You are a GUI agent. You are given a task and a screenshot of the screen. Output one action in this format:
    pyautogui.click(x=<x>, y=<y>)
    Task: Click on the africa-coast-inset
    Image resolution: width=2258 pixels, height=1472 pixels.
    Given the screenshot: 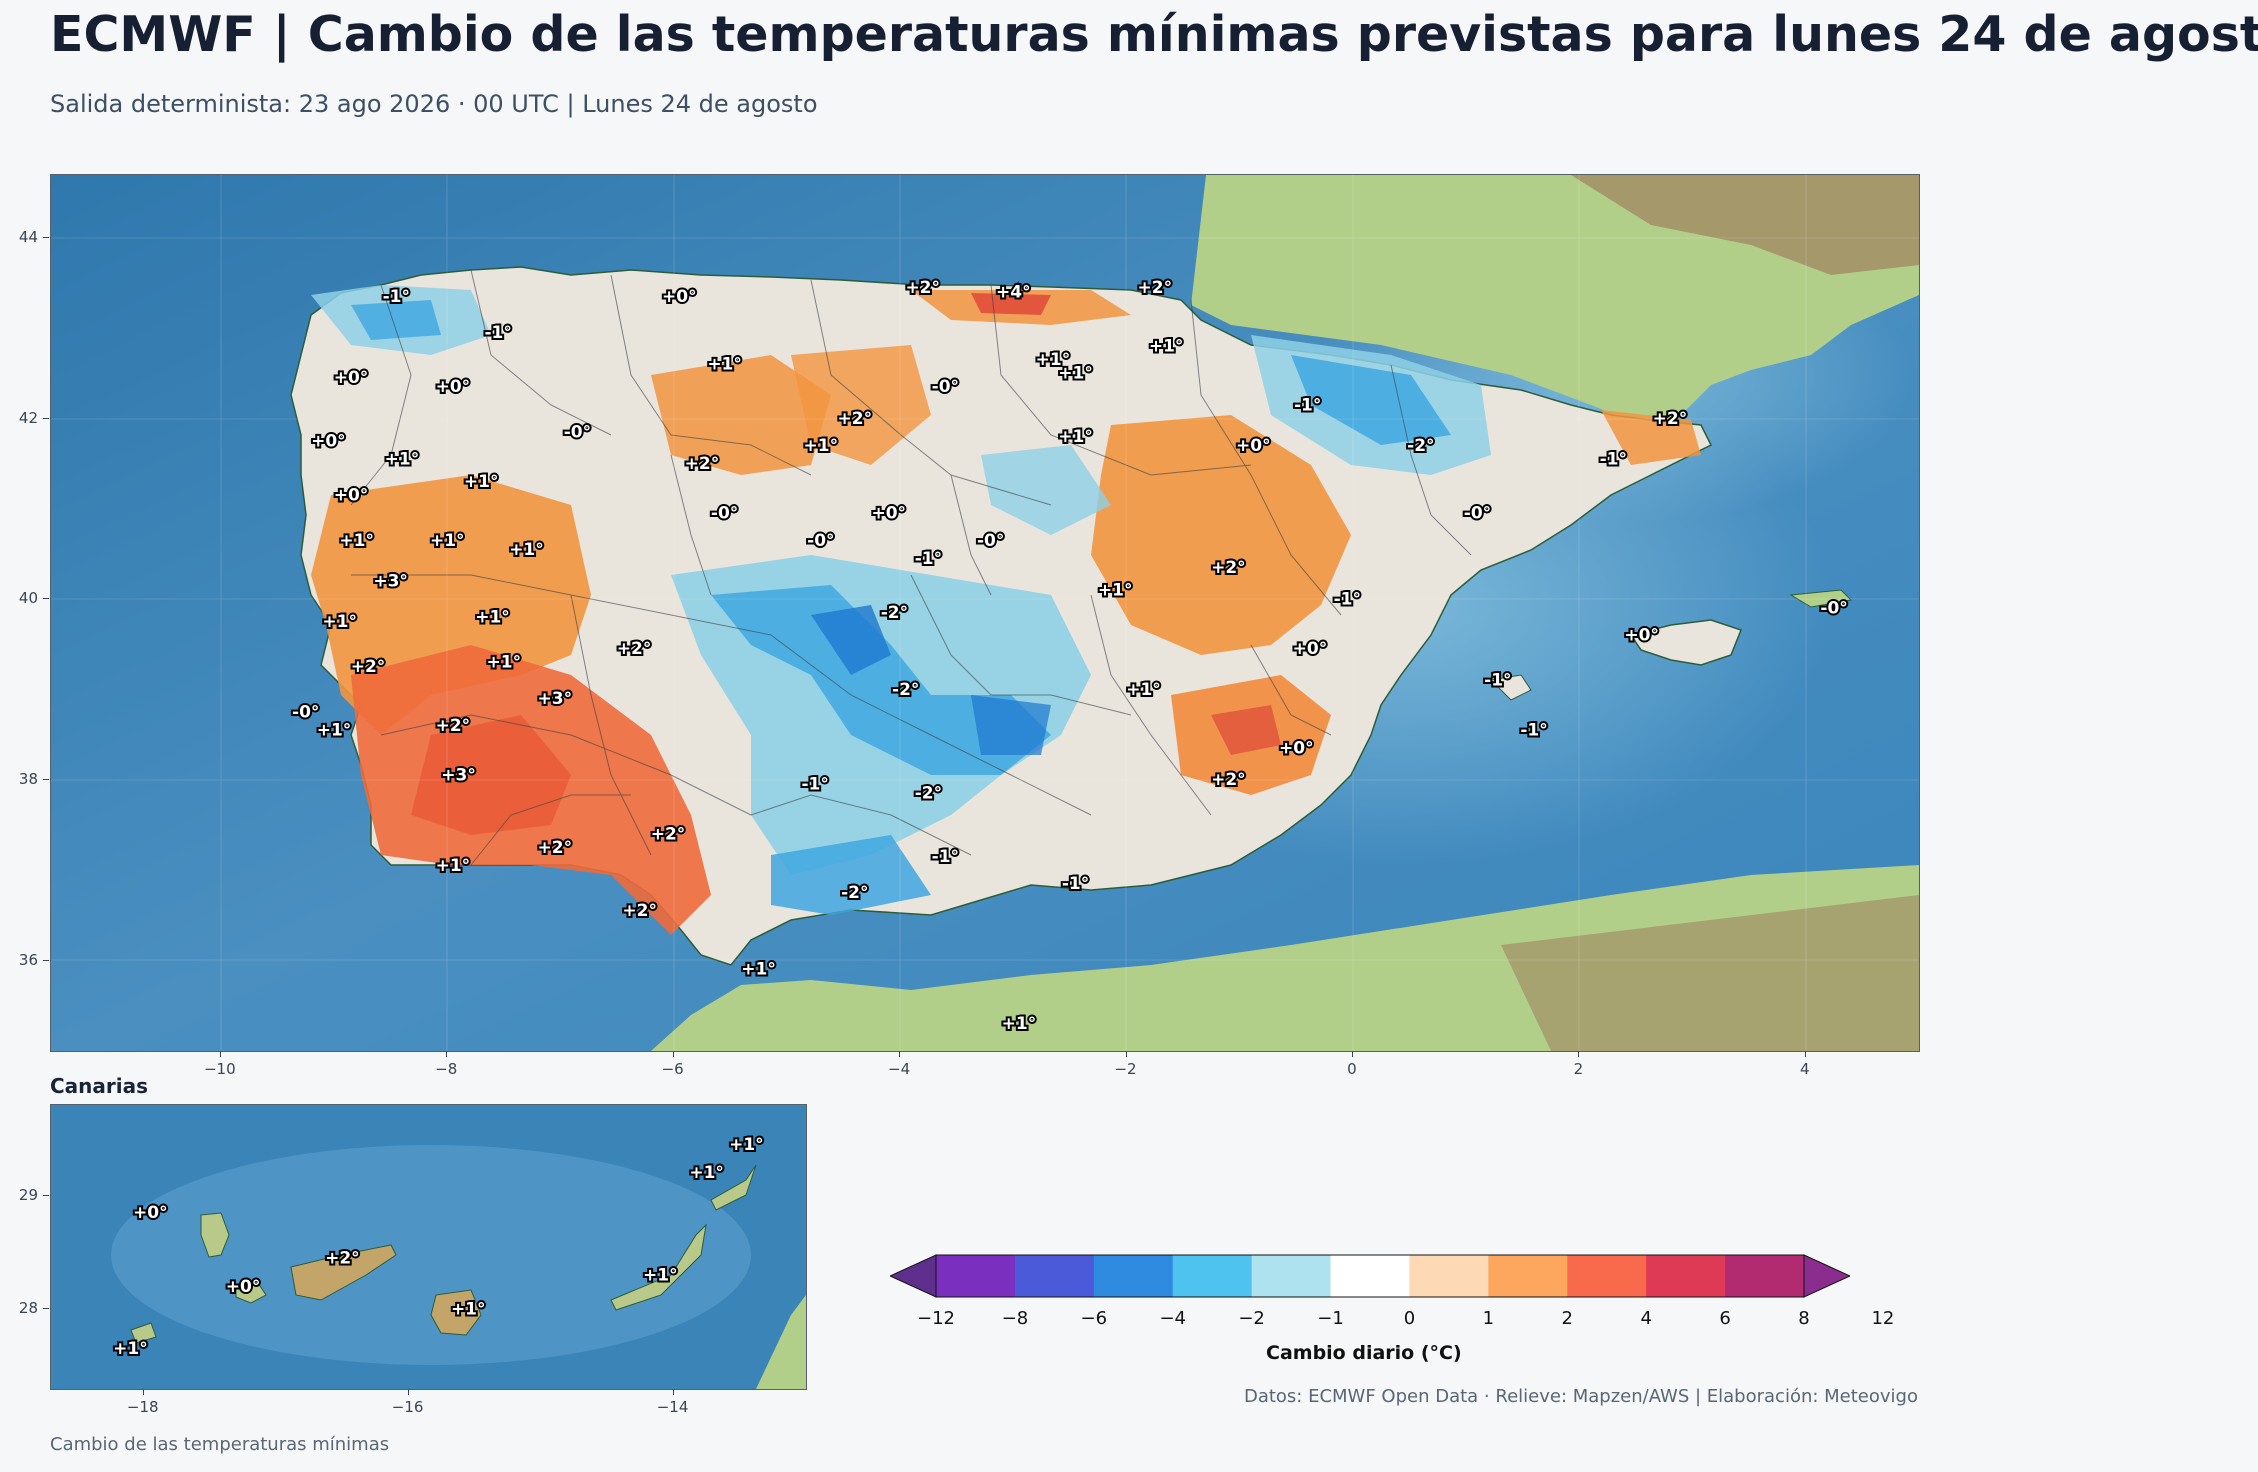 What is the action you would take?
    pyautogui.click(x=781, y=1342)
    